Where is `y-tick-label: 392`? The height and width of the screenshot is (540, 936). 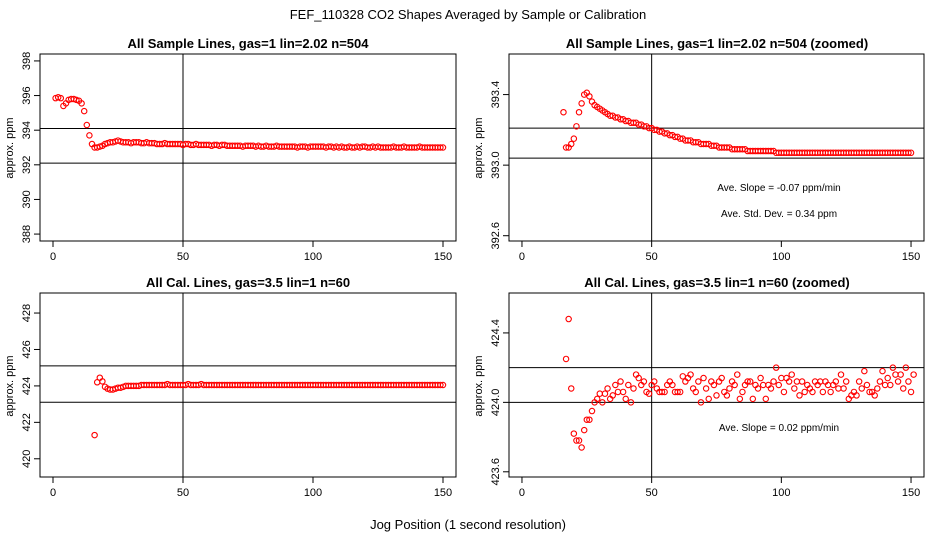 y-tick-label: 392 is located at coordinates (27, 165).